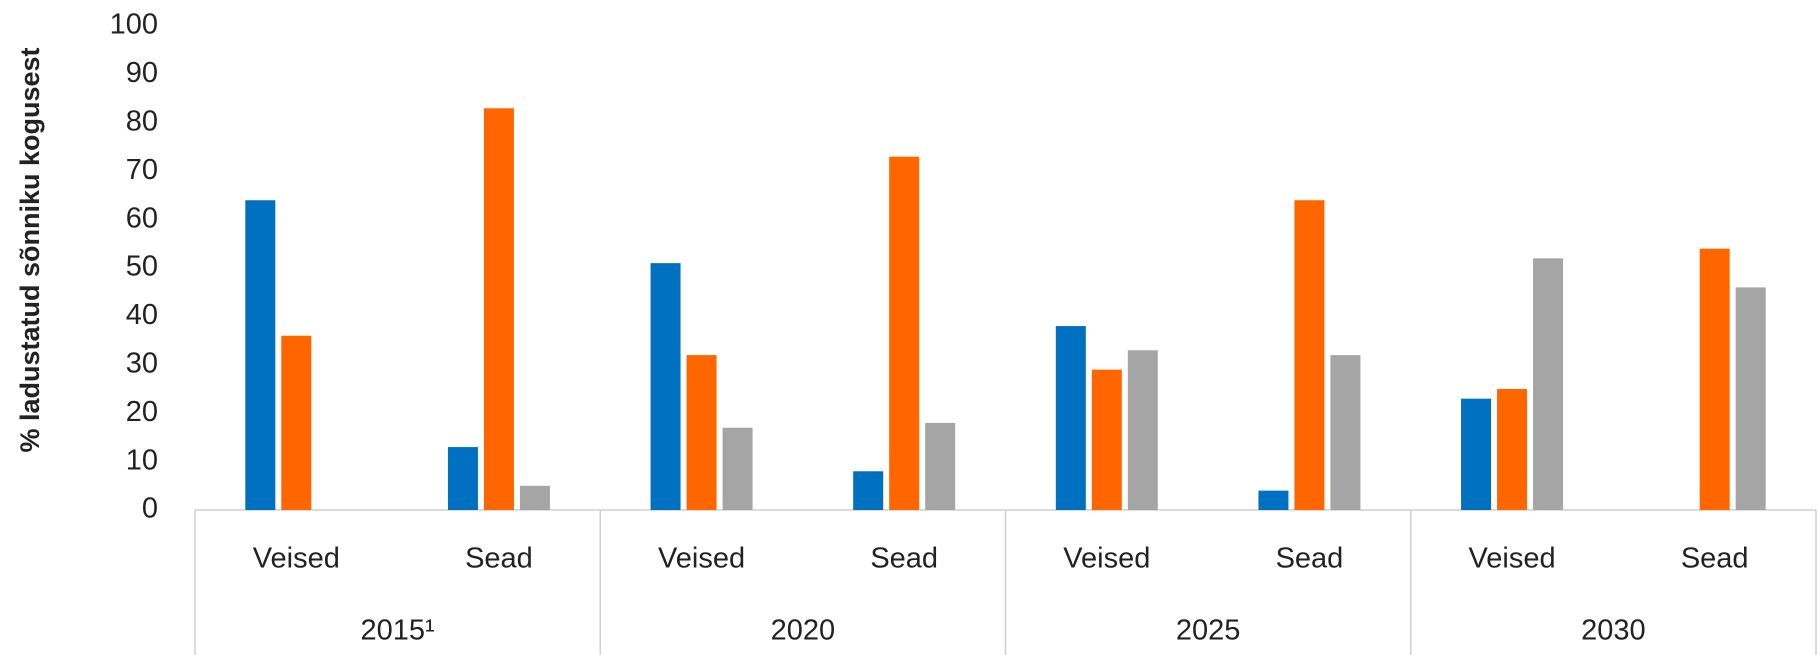  I want to click on group-label: 2030, so click(1613, 631).